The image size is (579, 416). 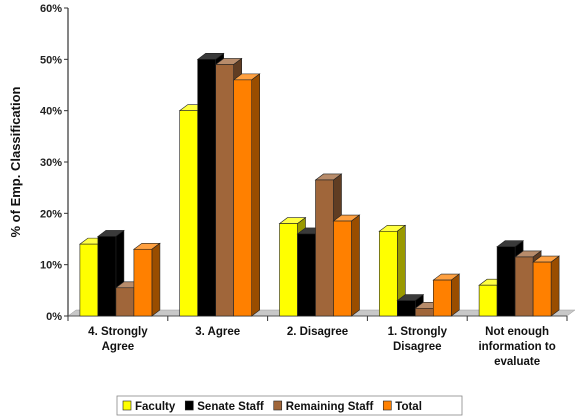 I want to click on chart-legend: Faculty Senate Staff Remaining Staff Total, so click(x=289, y=405).